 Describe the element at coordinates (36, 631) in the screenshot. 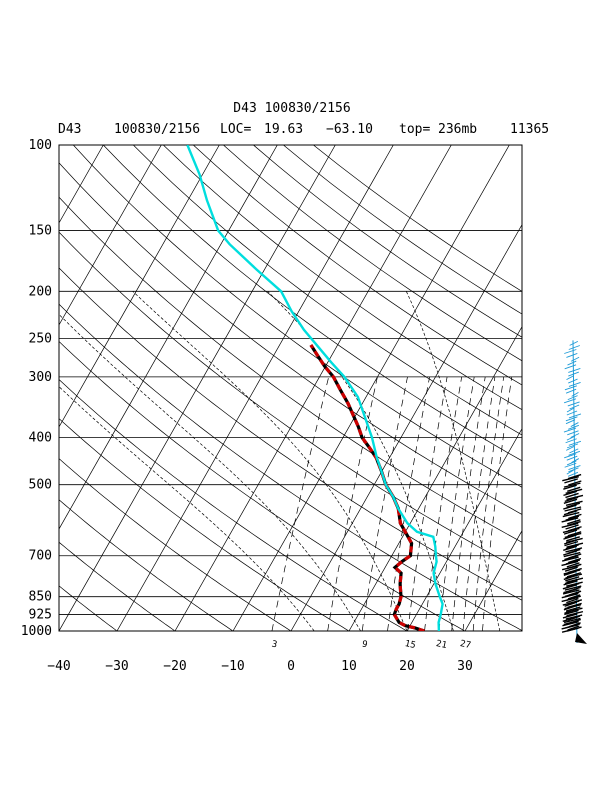

I see `pressure-tick-label: 1000` at that location.